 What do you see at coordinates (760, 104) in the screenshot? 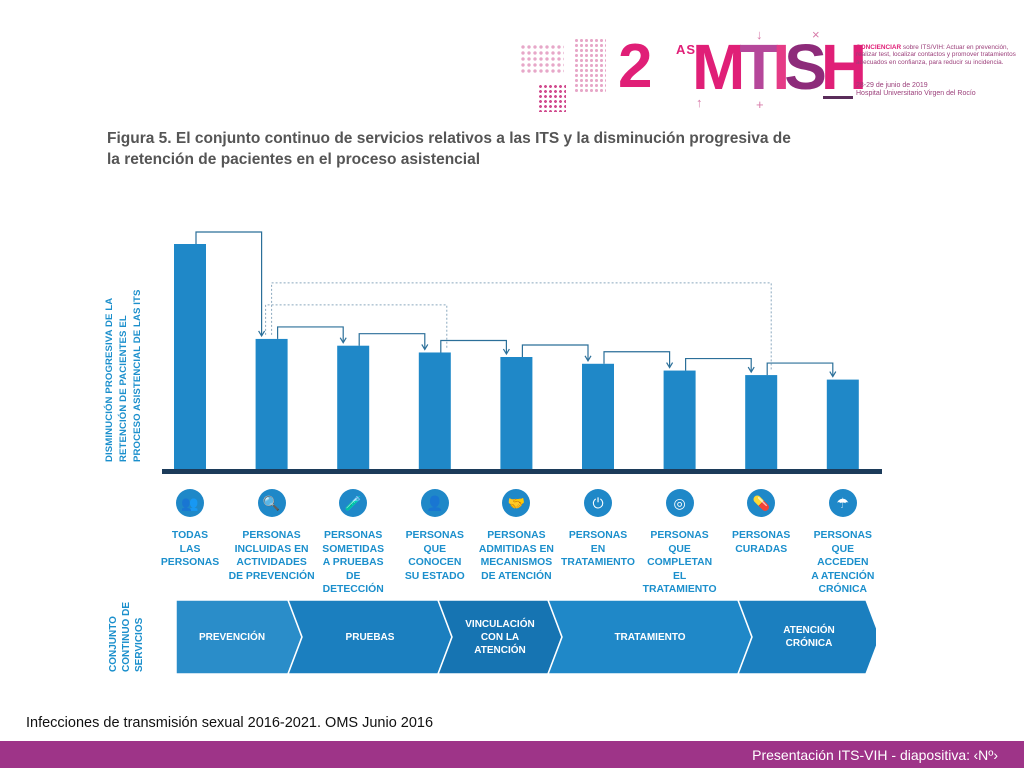
I see `plus-icon: +` at bounding box center [760, 104].